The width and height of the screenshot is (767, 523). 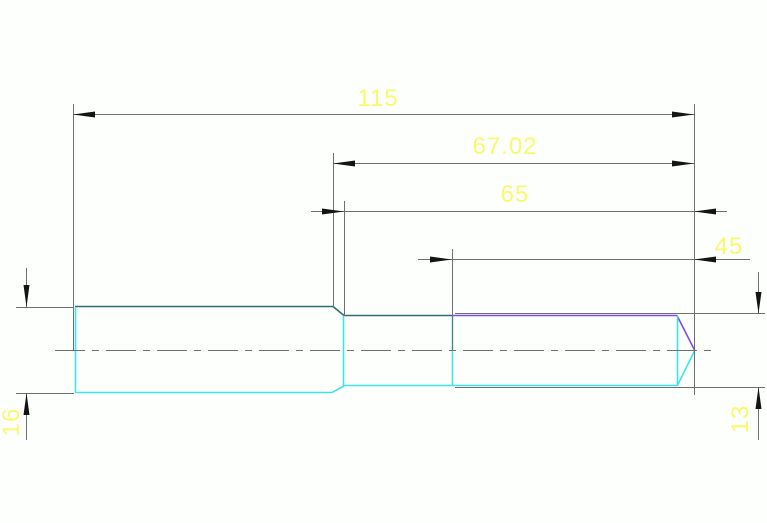 What do you see at coordinates (740, 419) in the screenshot?
I see `dim-13-label: 13` at bounding box center [740, 419].